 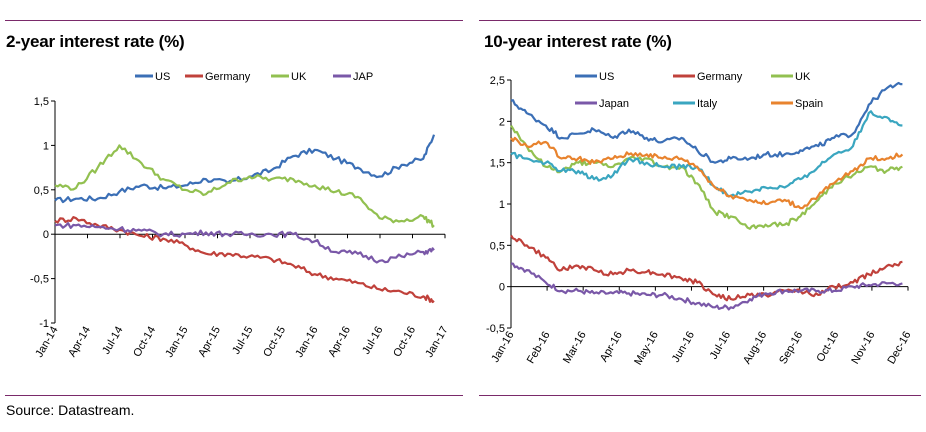 What do you see at coordinates (700, 395) in the screenshot?
I see `bottom-rule-right` at bounding box center [700, 395].